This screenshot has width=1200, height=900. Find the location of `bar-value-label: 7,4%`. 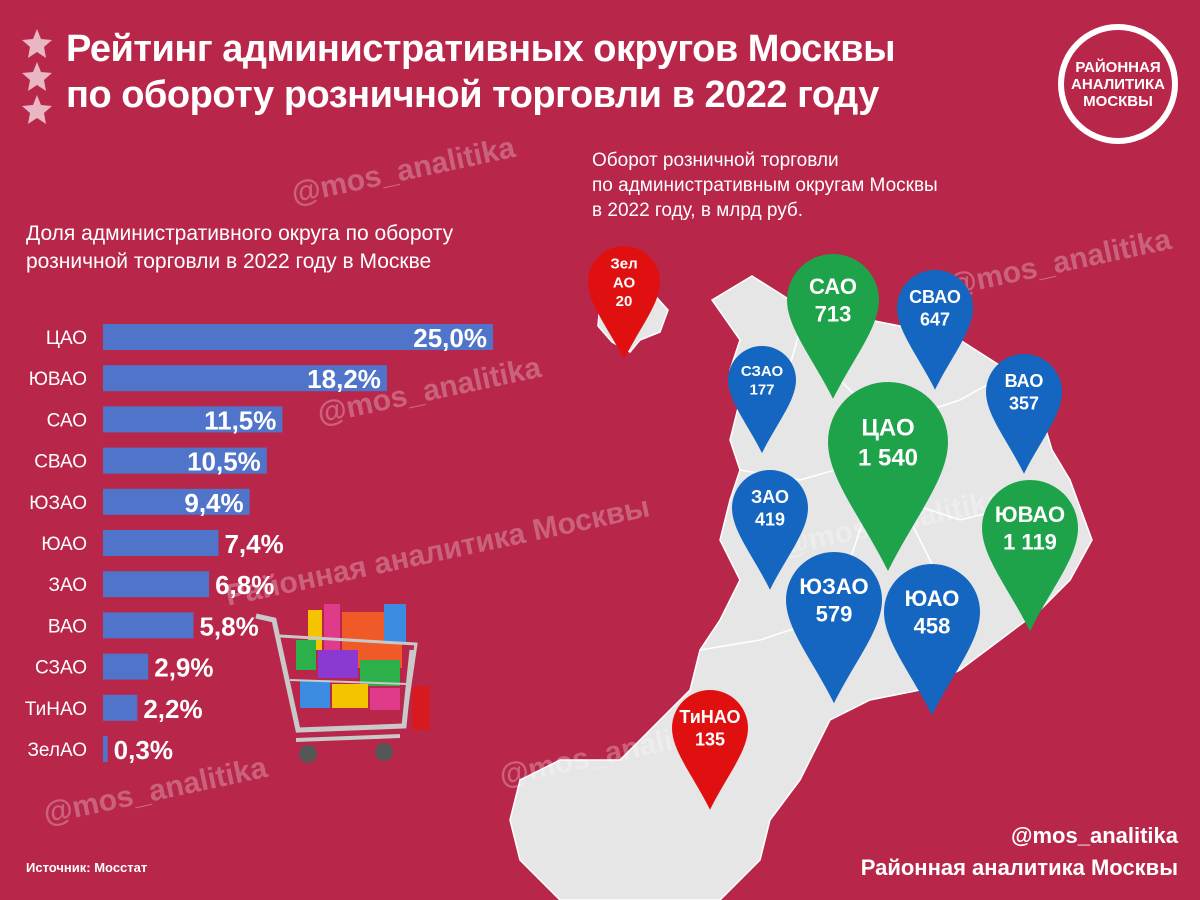

bar-value-label: 7,4% is located at coordinates (253, 544).